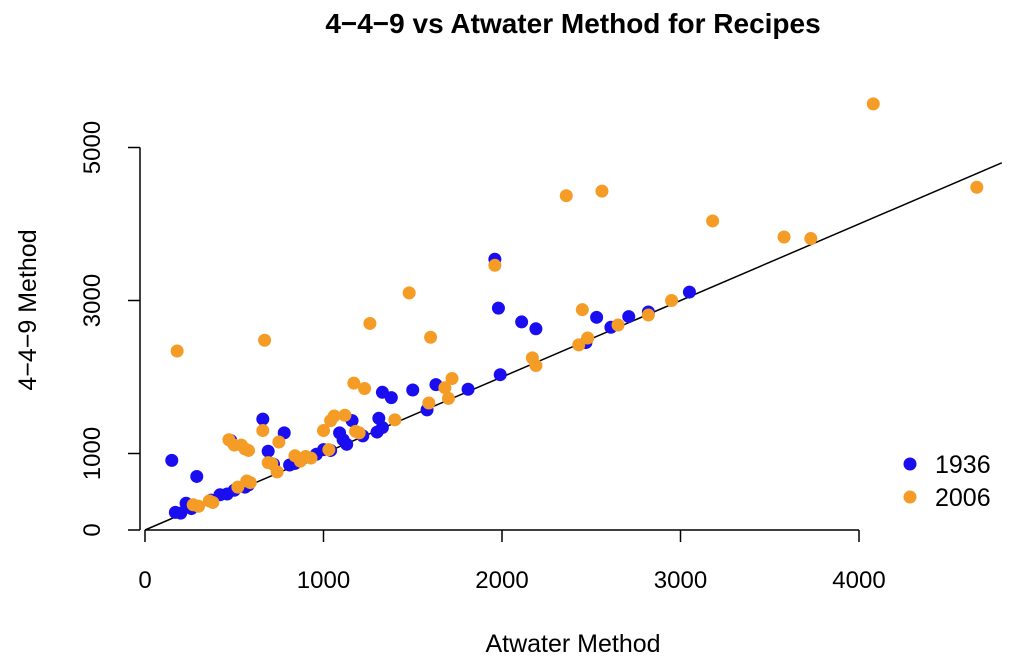  I want to click on legend-marker-1936, so click(910, 464).